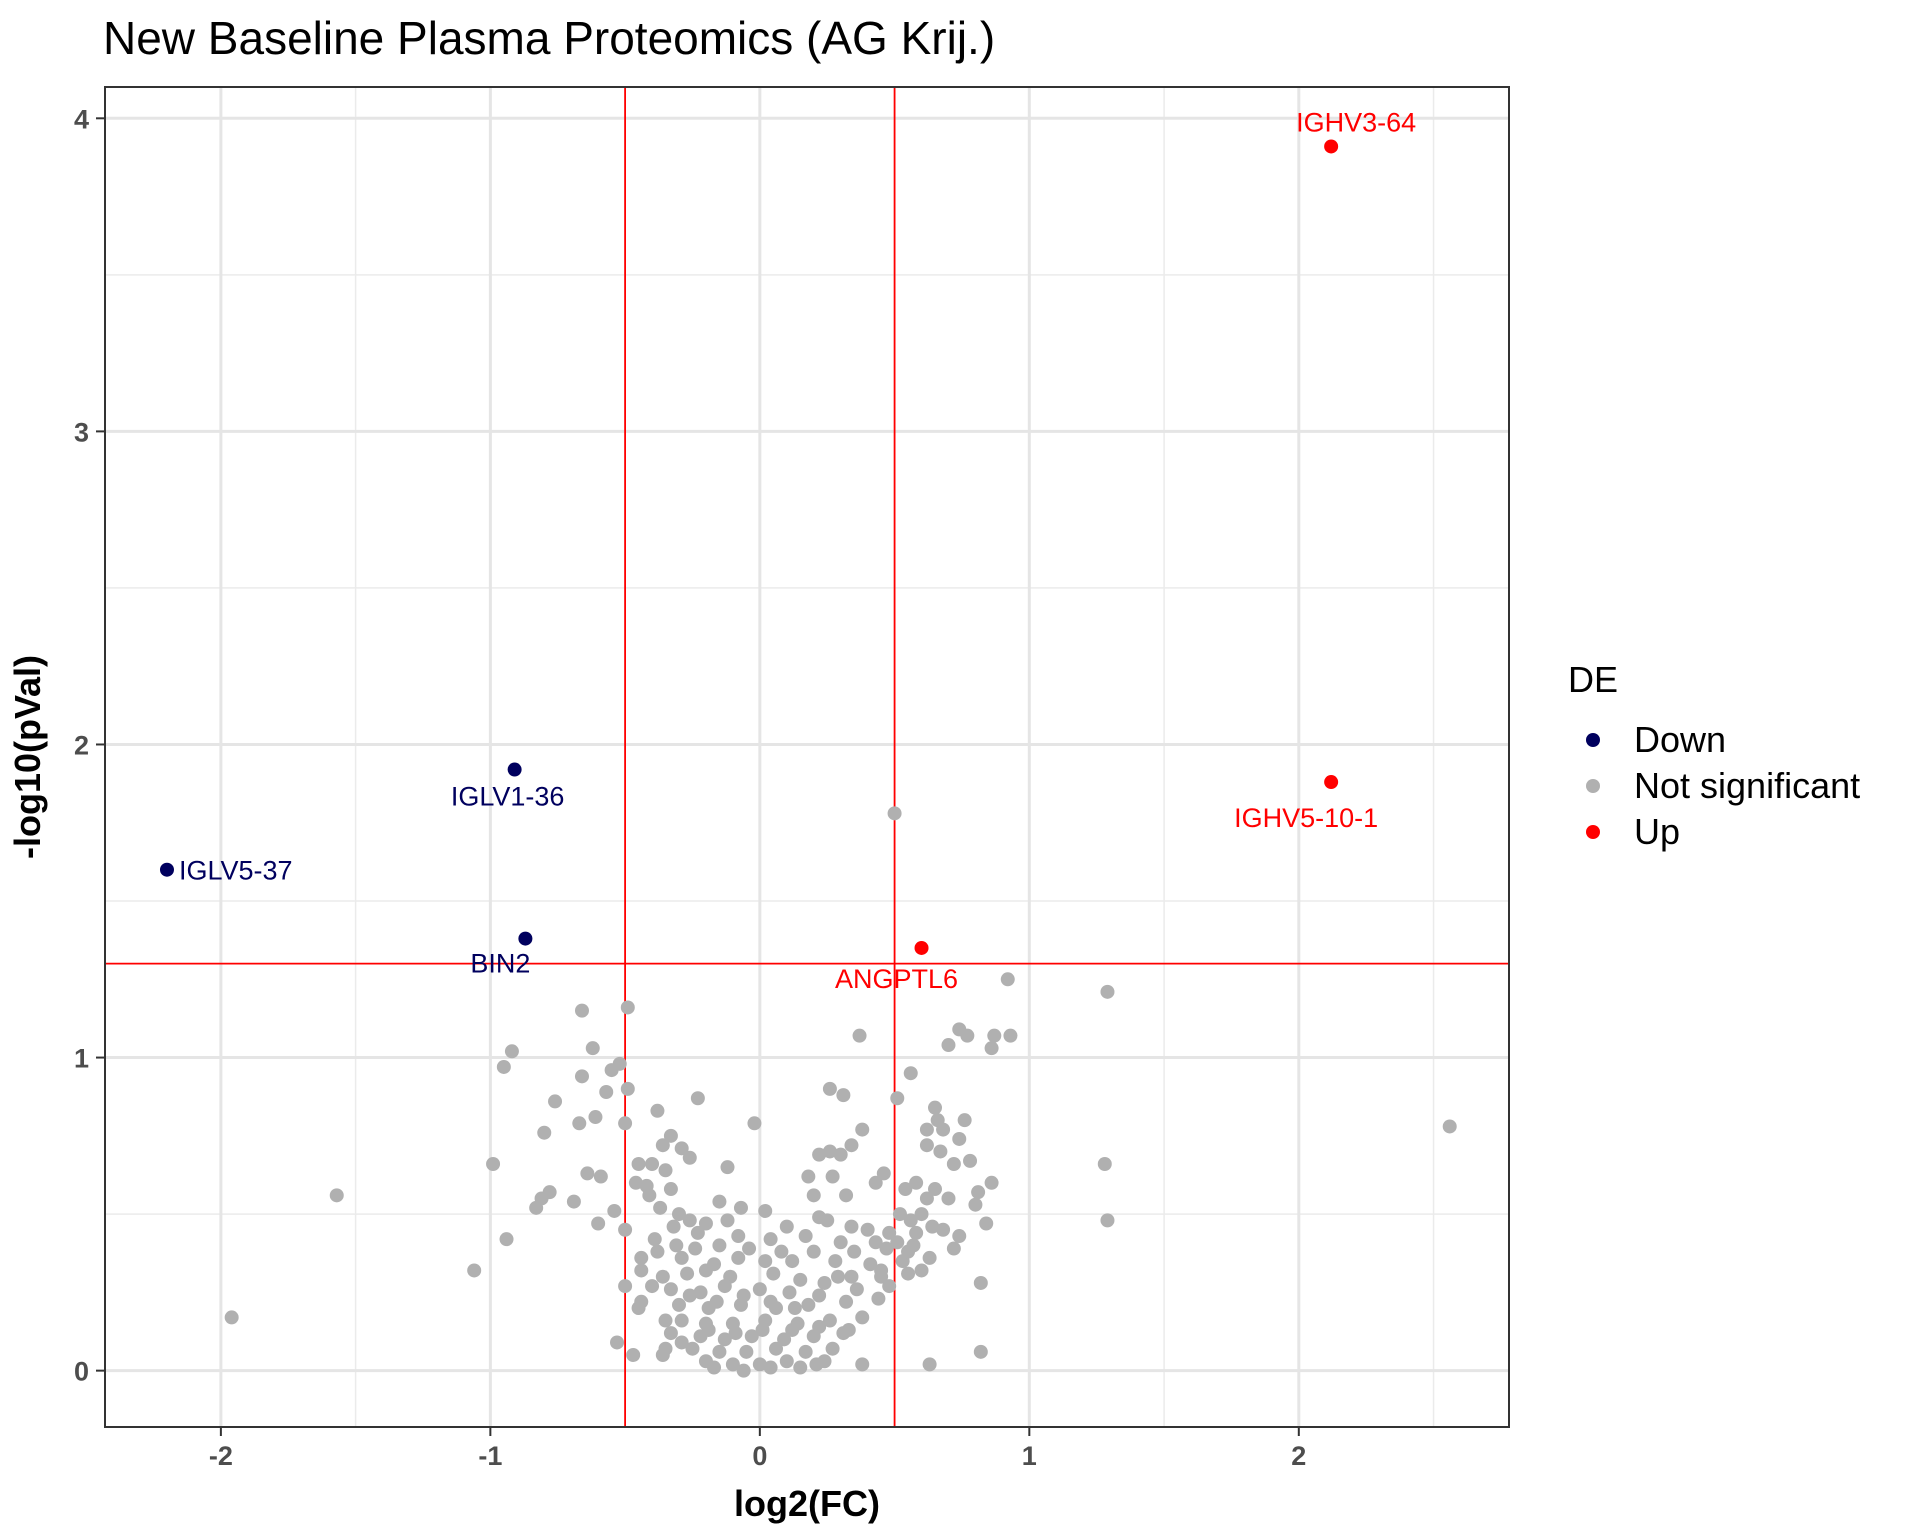 Image resolution: width=1920 pixels, height=1536 pixels. I want to click on point-label: IGHV3-64, so click(1356, 122).